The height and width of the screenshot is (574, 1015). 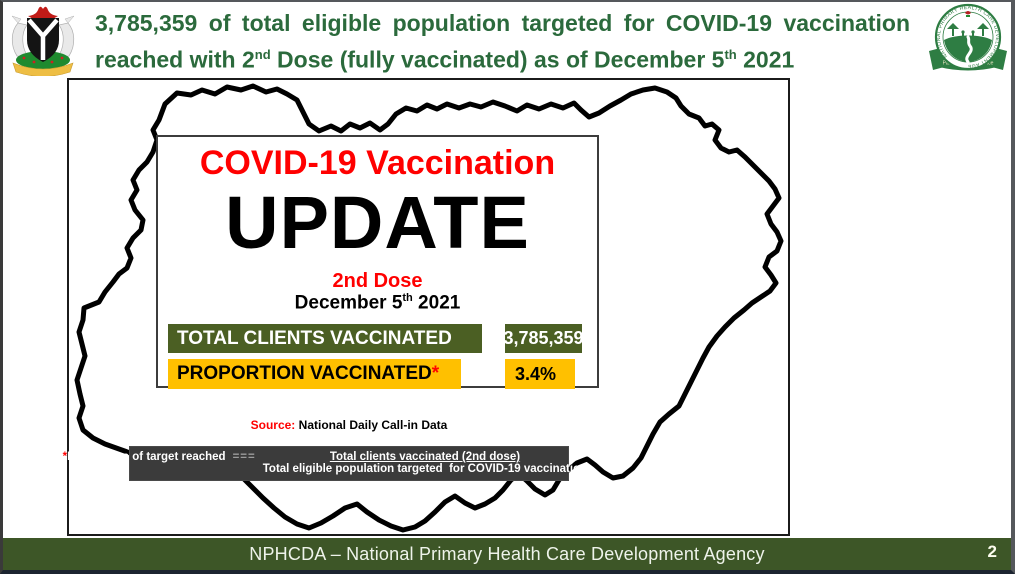 What do you see at coordinates (435, 373) in the screenshot?
I see `footnote-asterisk: *` at bounding box center [435, 373].